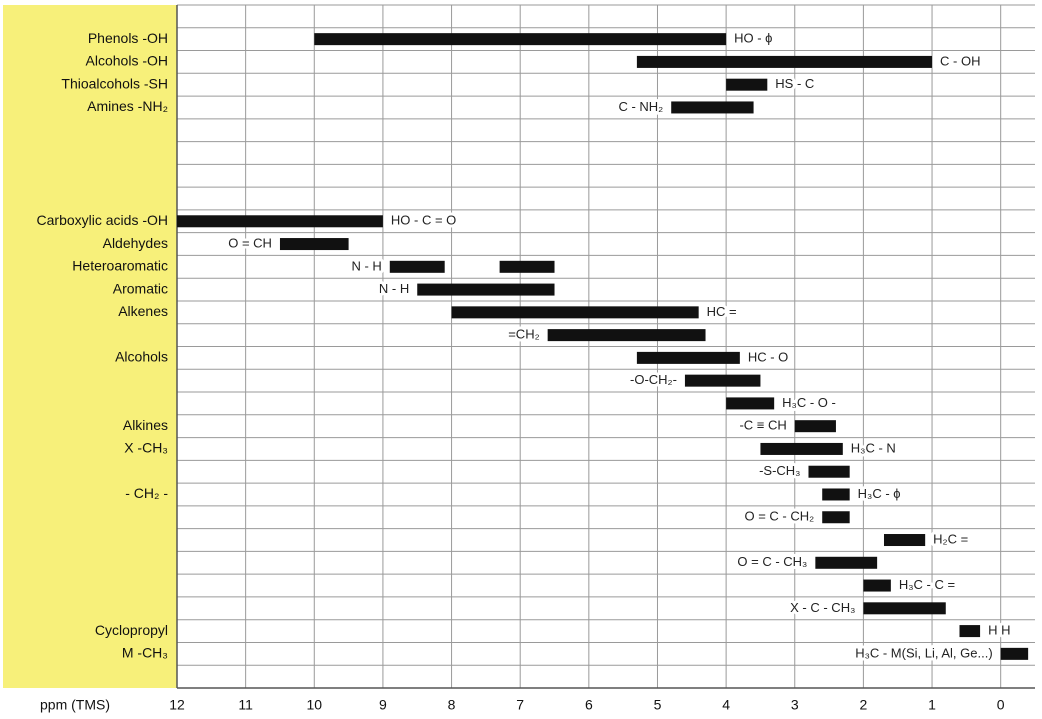  What do you see at coordinates (726, 705) in the screenshot?
I see `x-tick-label: 4` at bounding box center [726, 705].